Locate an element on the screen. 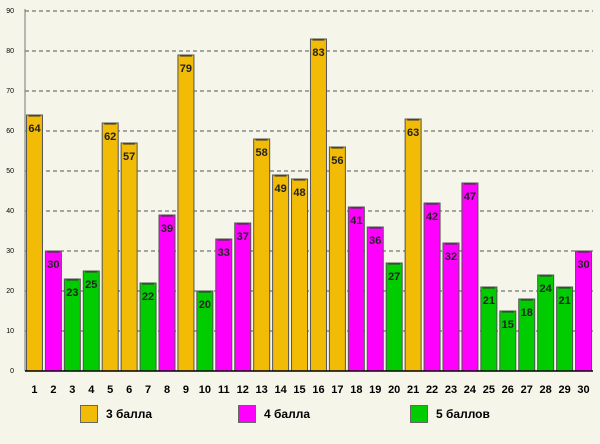  data-label-19: 36 is located at coordinates (375, 241).